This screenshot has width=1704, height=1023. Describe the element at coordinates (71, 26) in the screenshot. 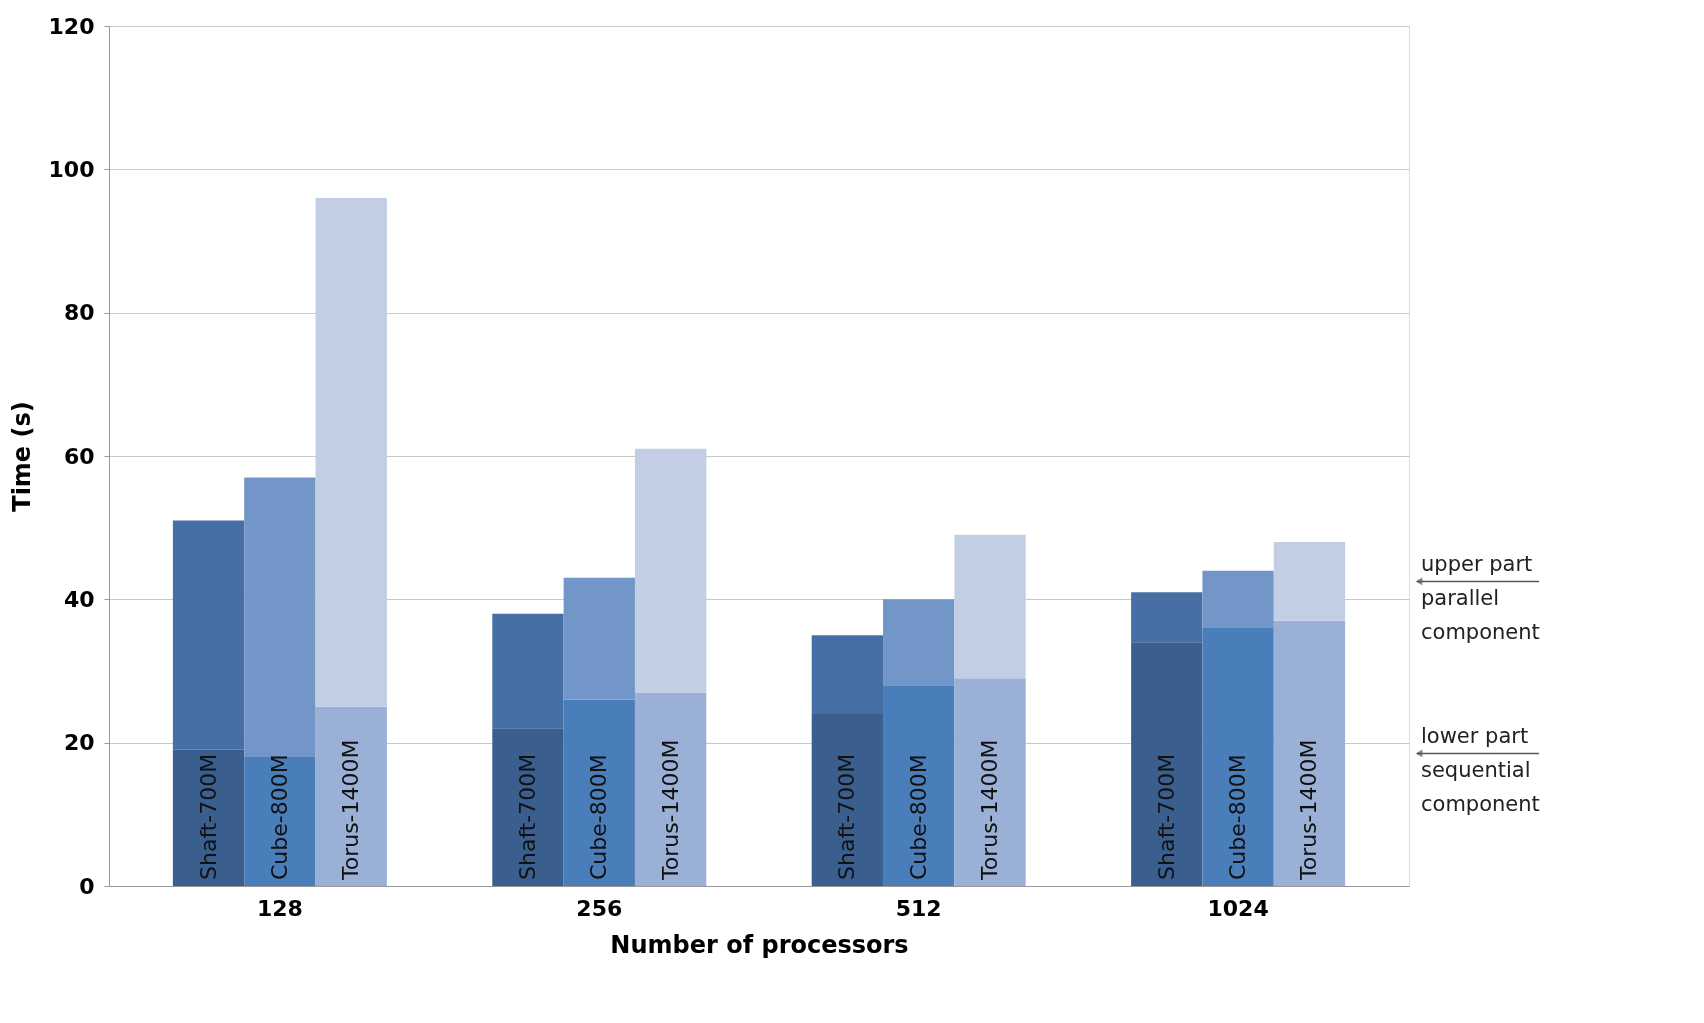

I see `y-tick-label: 120` at that location.